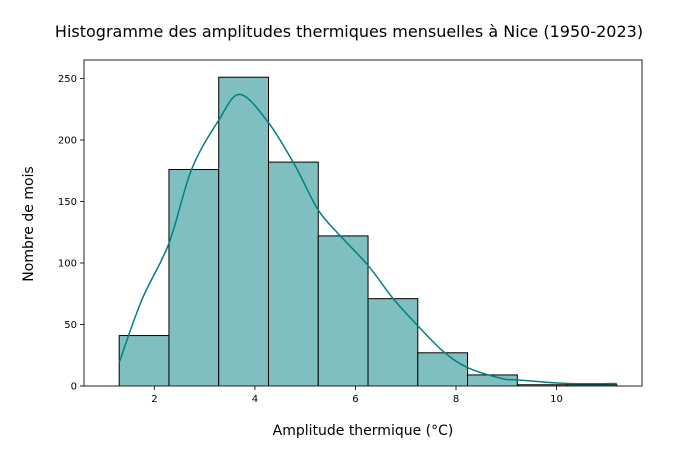  What do you see at coordinates (67, 263) in the screenshot?
I see `y-tick-label: 100` at bounding box center [67, 263].